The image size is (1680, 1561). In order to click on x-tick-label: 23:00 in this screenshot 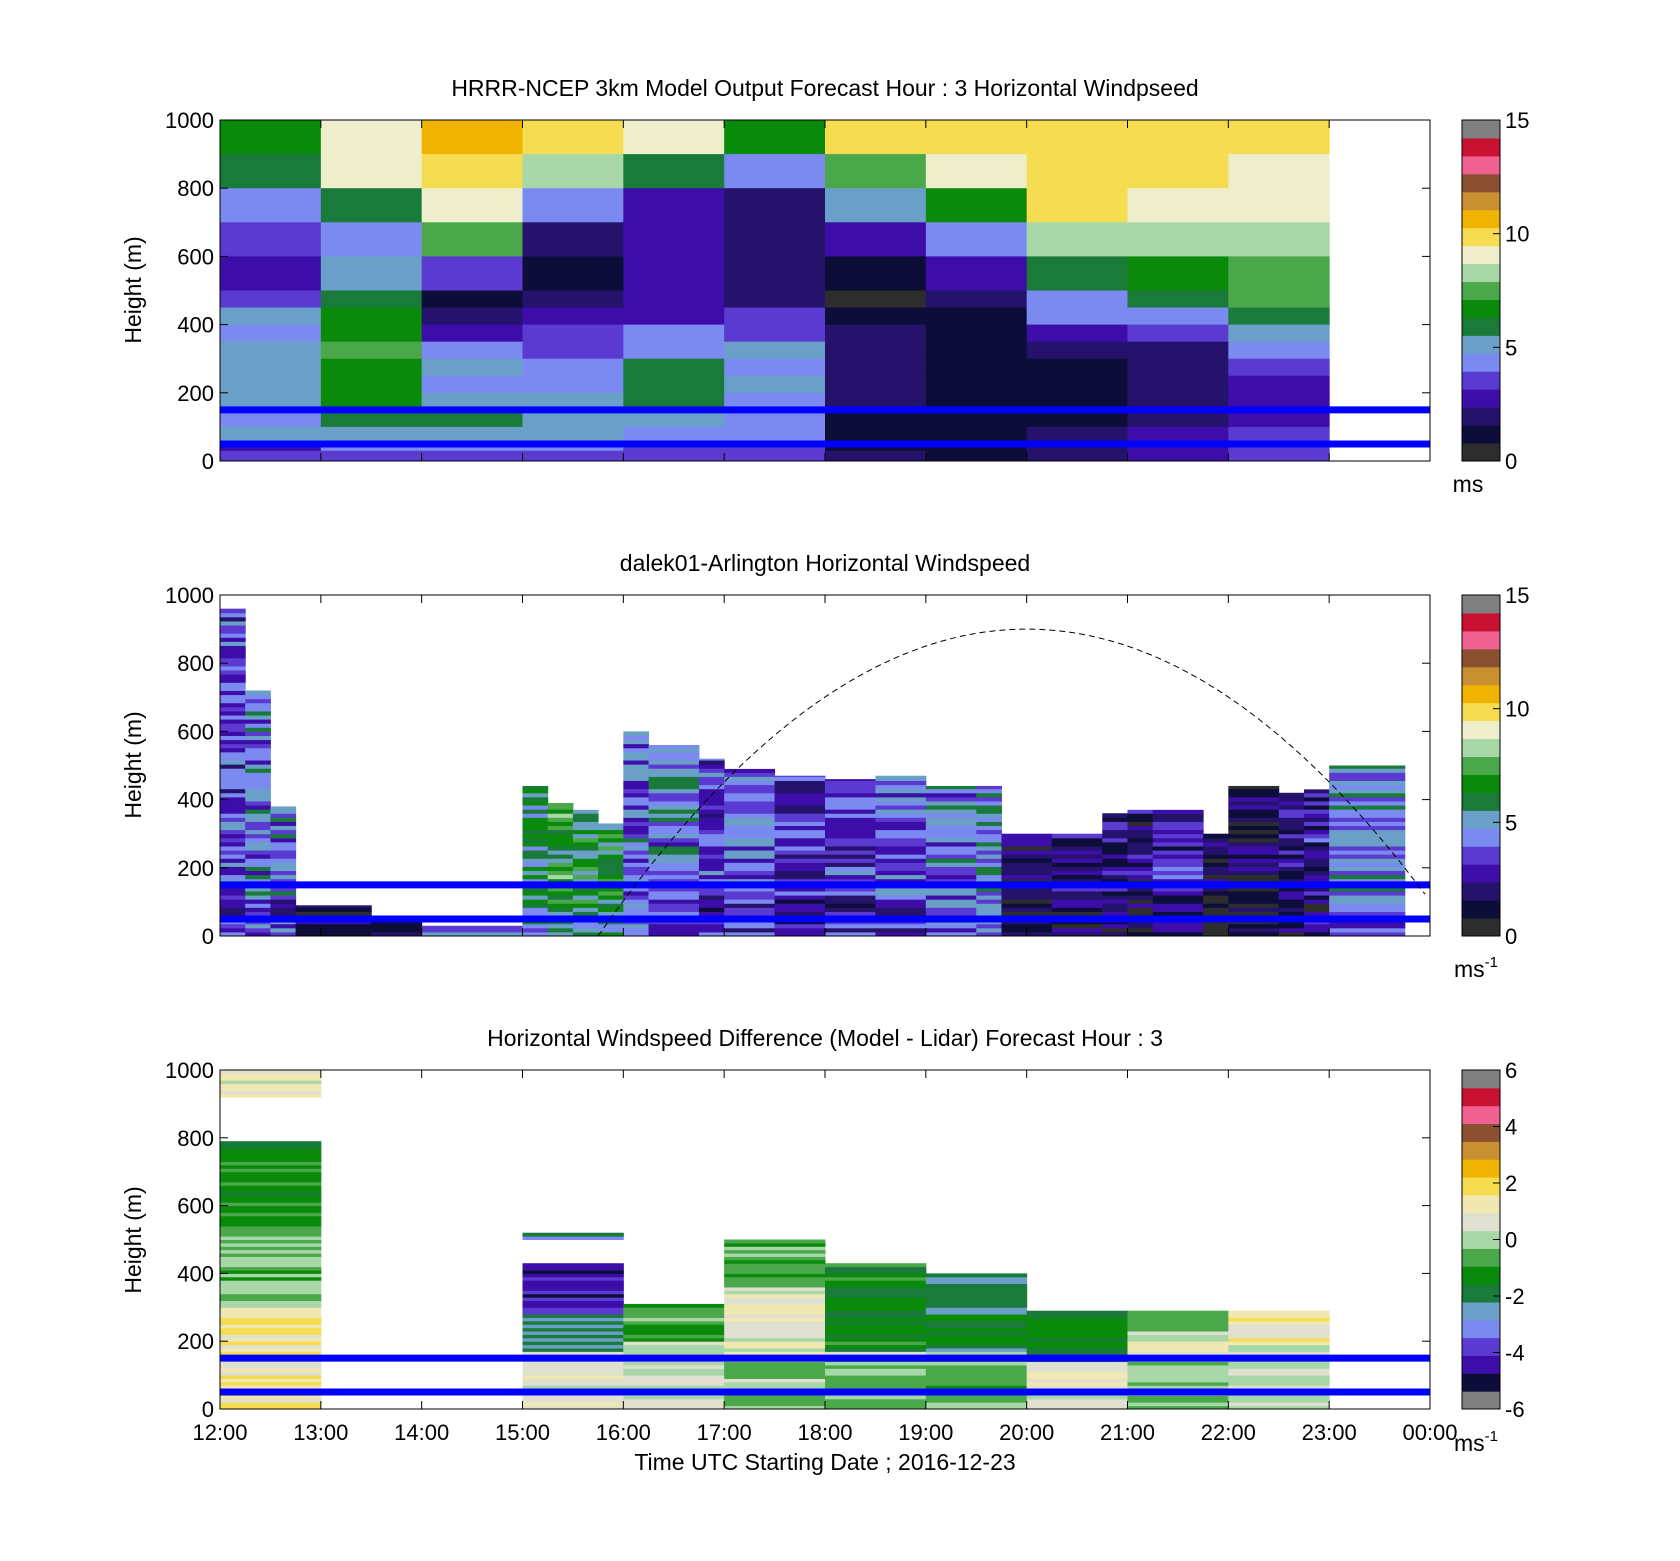, I will do `click(1329, 1432)`.